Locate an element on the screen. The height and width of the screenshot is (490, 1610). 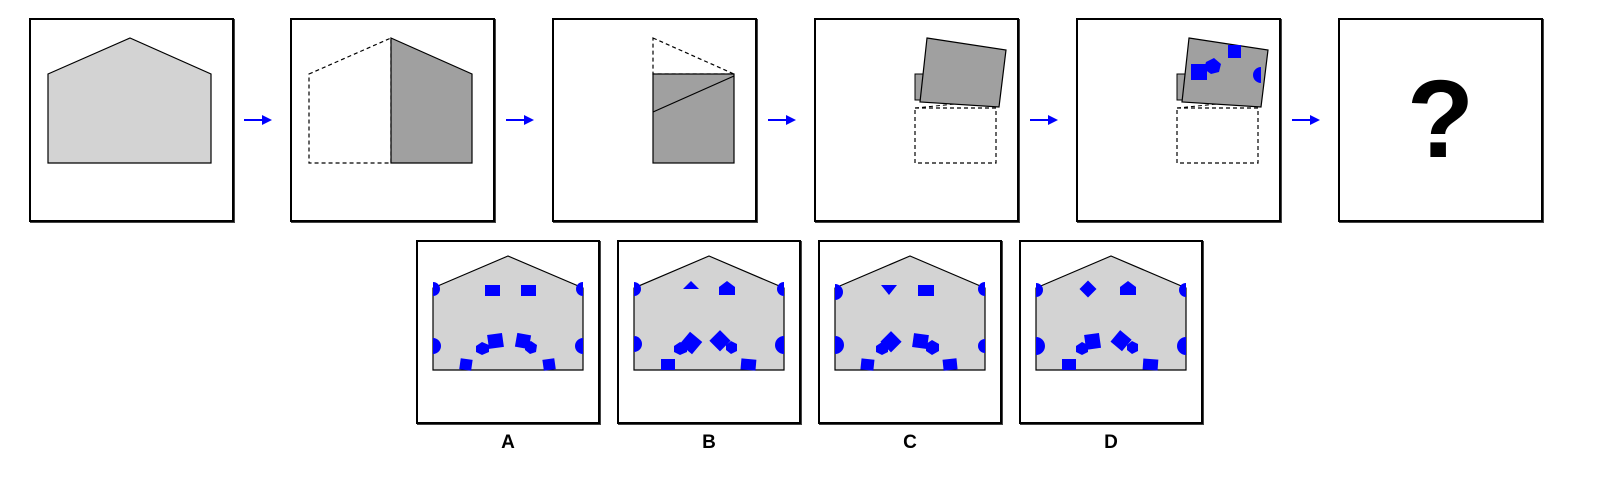
option-a-label: A is located at coordinates (508, 442).